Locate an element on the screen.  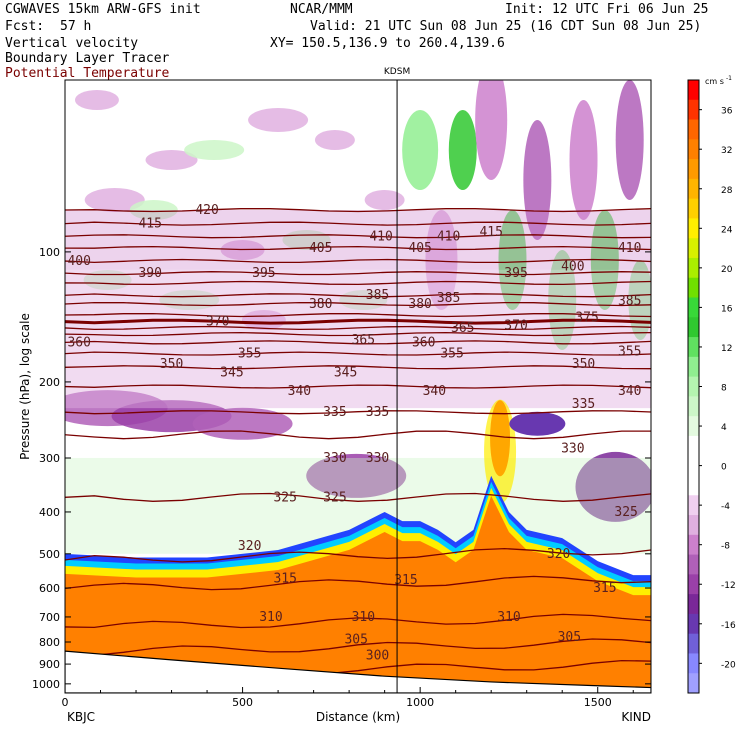
model-title: CGWAVES 15km ARW-GFS init is located at coordinates (103, 9).